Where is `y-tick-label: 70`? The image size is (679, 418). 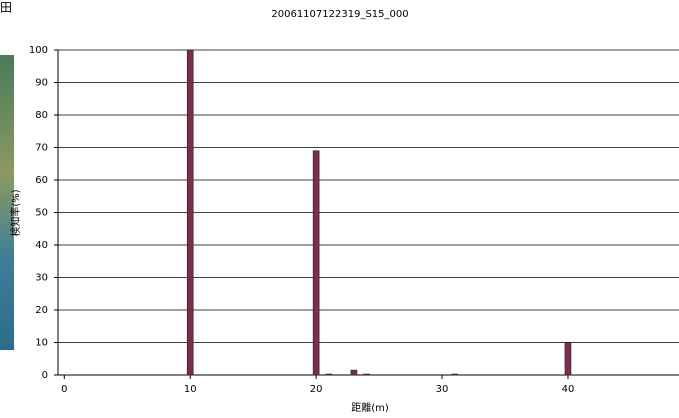
y-tick-label: 70 is located at coordinates (41, 148).